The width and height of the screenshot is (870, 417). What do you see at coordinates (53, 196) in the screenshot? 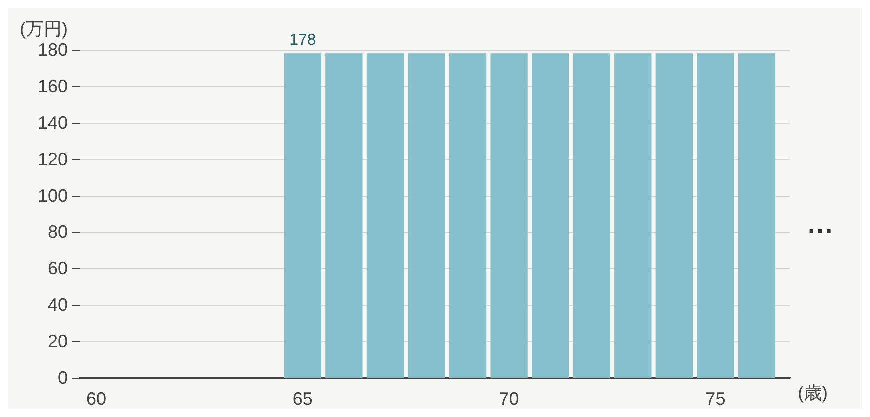
I see `y-tick-label: 100` at bounding box center [53, 196].